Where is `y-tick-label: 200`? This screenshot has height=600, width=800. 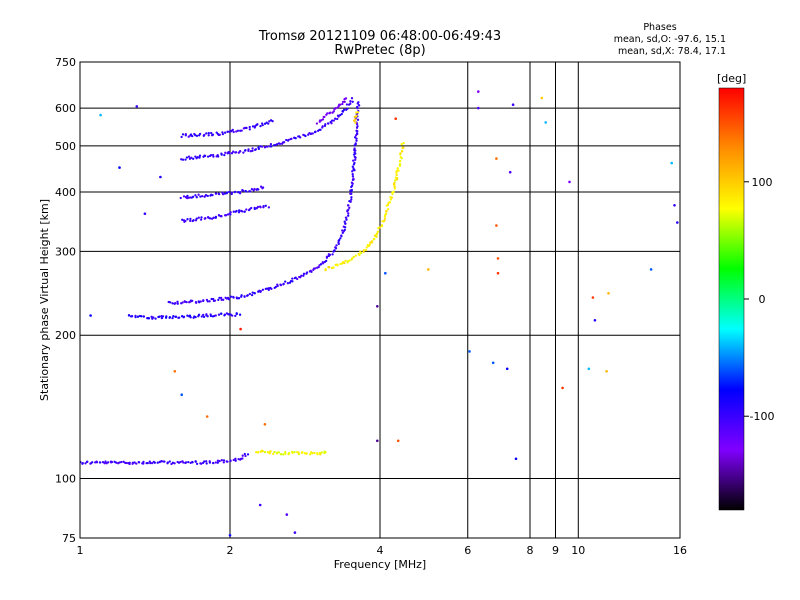 y-tick-label: 200 is located at coordinates (65, 335).